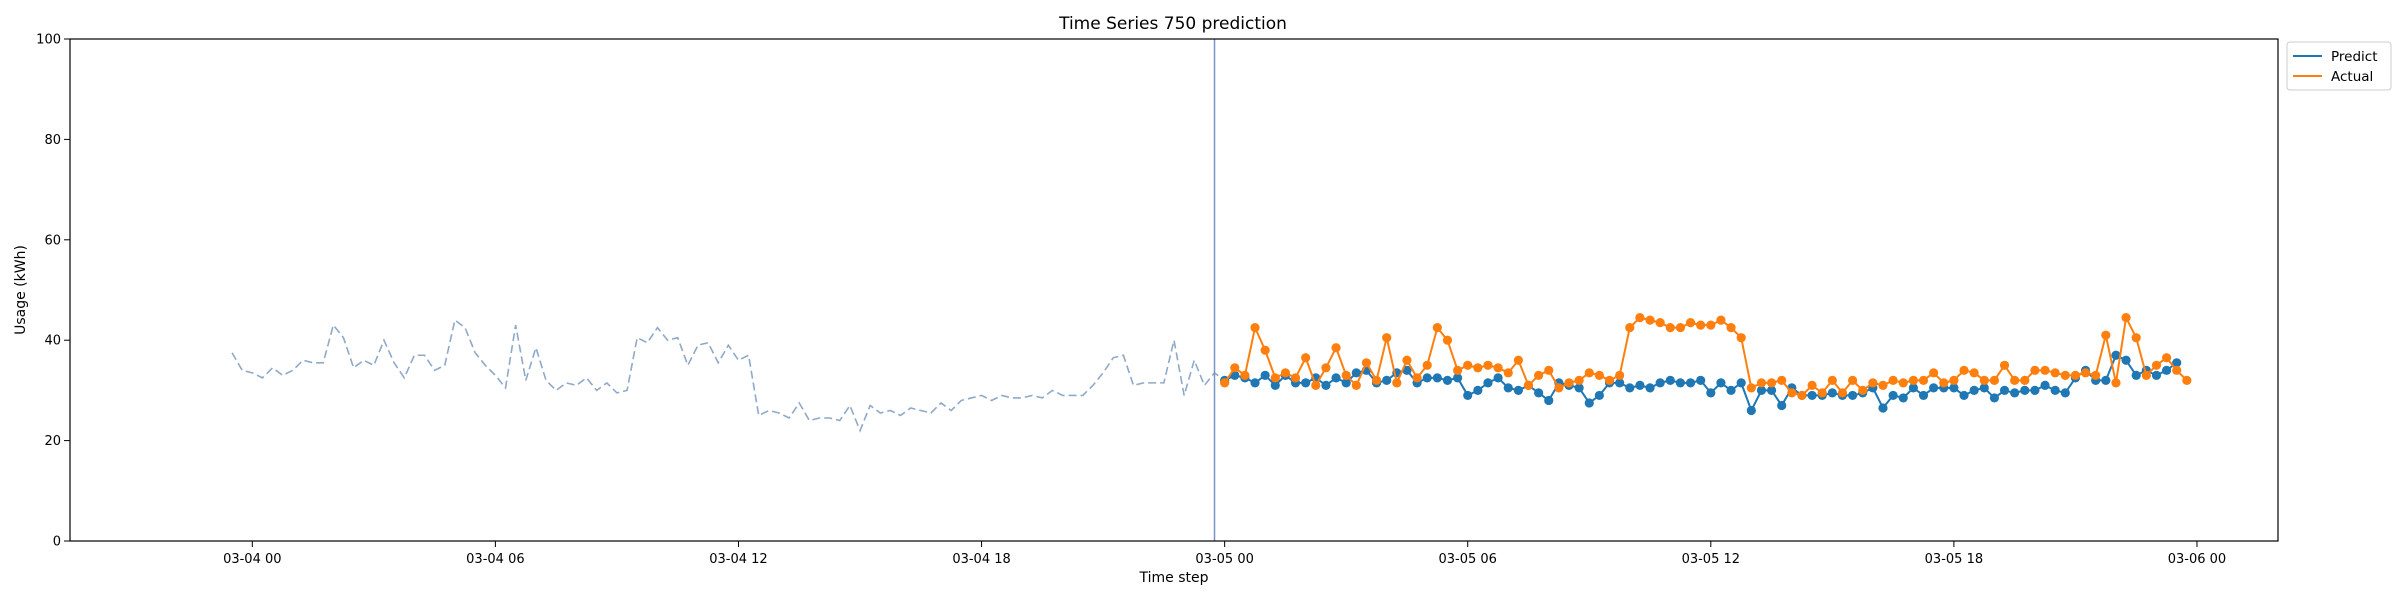  I want to click on y-tick-label: 100, so click(48, 40).